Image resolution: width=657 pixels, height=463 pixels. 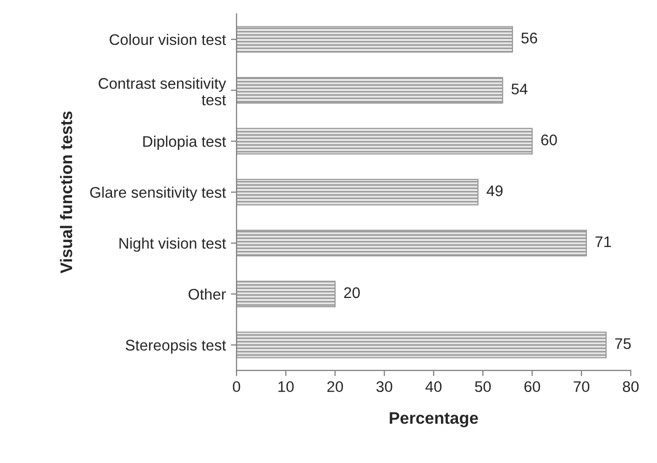 What do you see at coordinates (207, 294) in the screenshot?
I see `y-tick-label: Other` at bounding box center [207, 294].